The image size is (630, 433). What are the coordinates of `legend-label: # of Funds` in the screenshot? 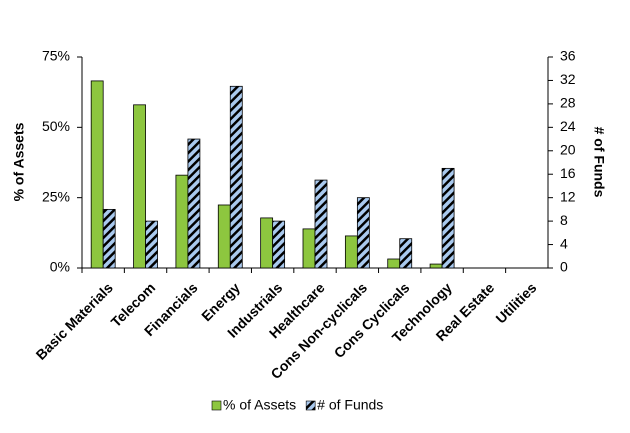 It's located at (350, 405).